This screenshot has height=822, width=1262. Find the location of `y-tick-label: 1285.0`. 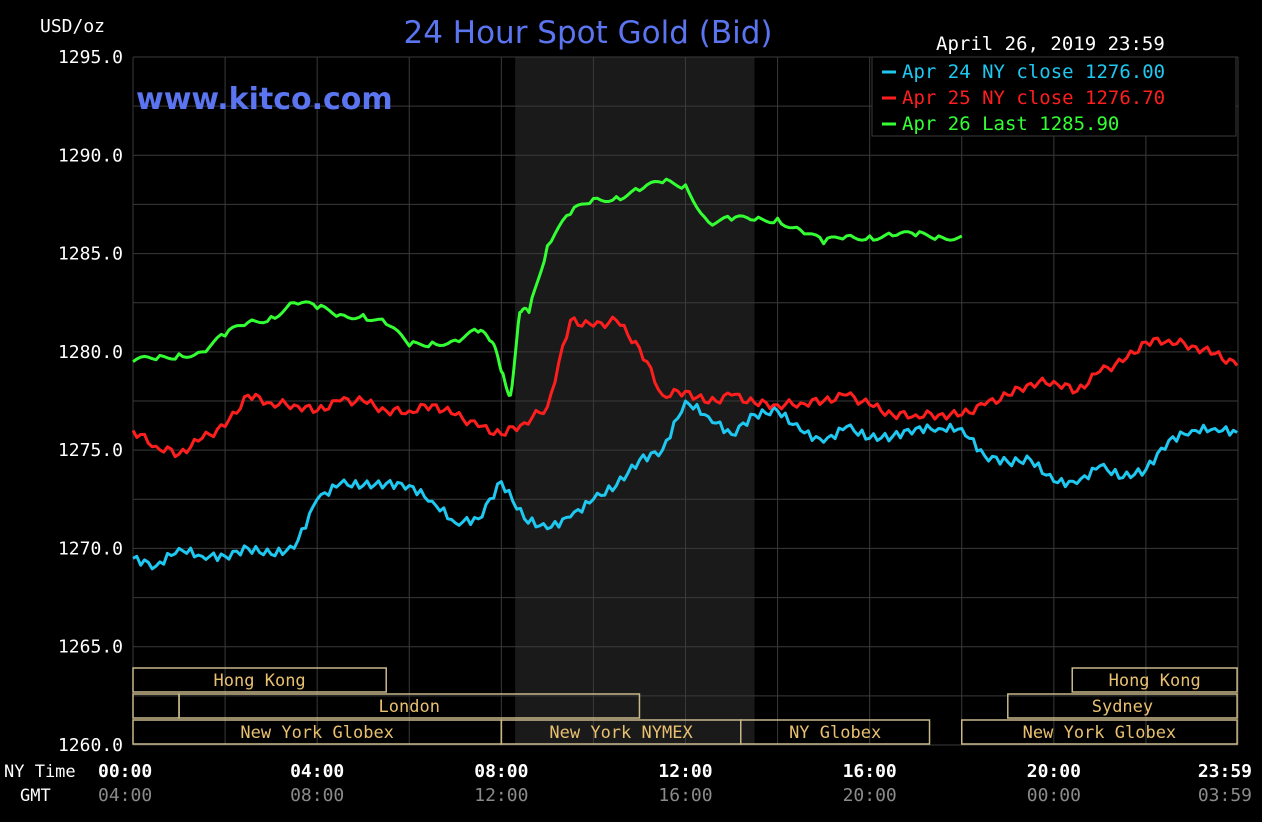

y-tick-label: 1285.0 is located at coordinates (90, 254).